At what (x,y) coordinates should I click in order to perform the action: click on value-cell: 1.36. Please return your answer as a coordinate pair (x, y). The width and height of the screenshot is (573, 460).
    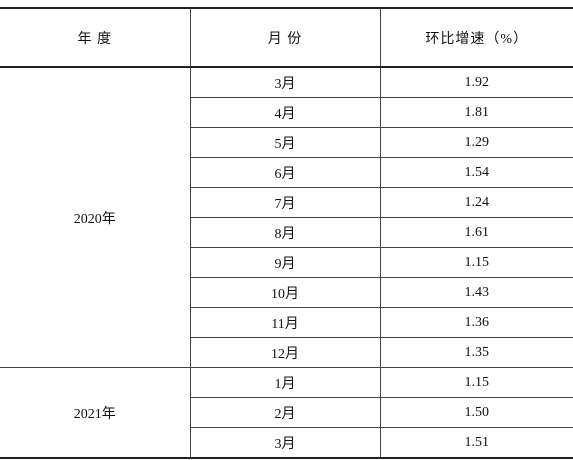
    Looking at the image, I should click on (476, 322).